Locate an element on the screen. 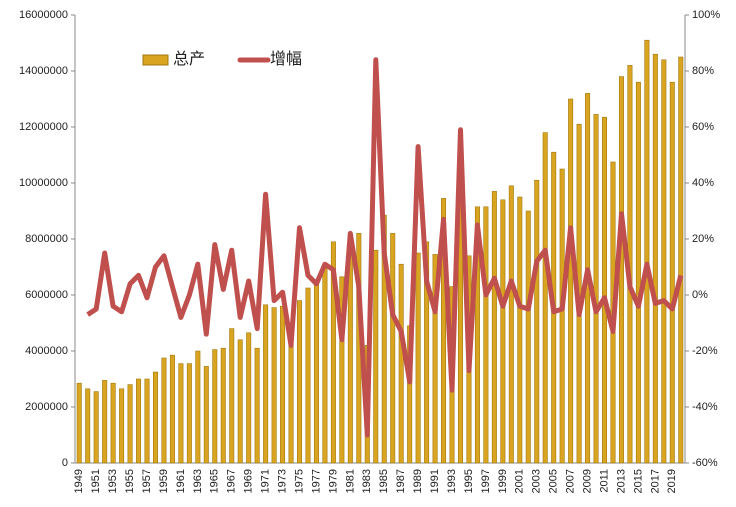 The height and width of the screenshot is (507, 736). x-tick-label: 1983 is located at coordinates (367, 481).